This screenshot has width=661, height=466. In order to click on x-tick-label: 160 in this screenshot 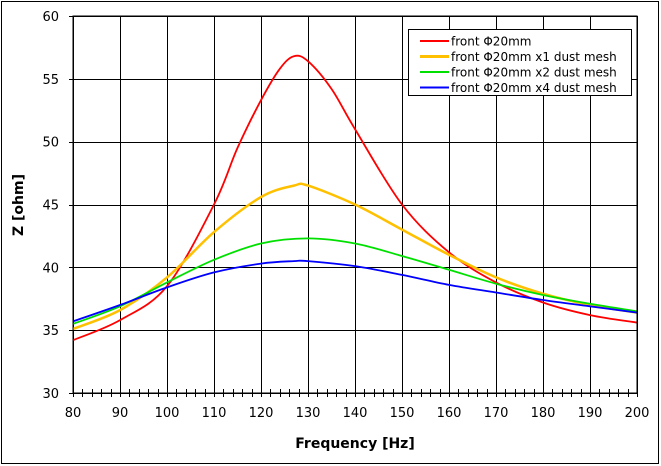, I will do `click(449, 413)`.